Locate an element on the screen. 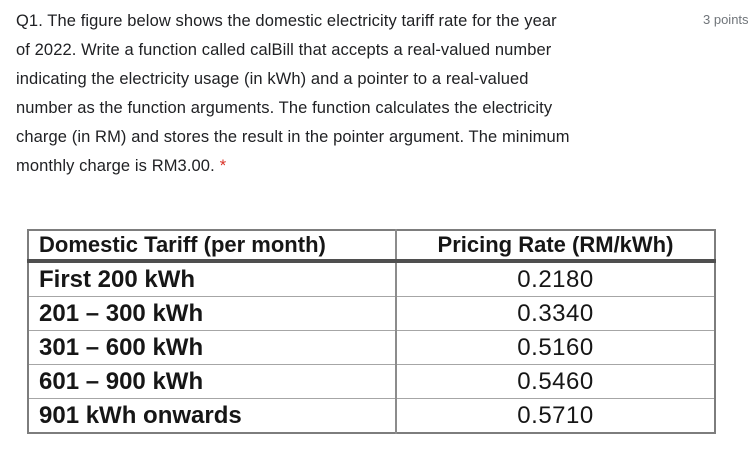  column-header-rate: Pricing Rate (RM/kWh) is located at coordinates (555, 246).